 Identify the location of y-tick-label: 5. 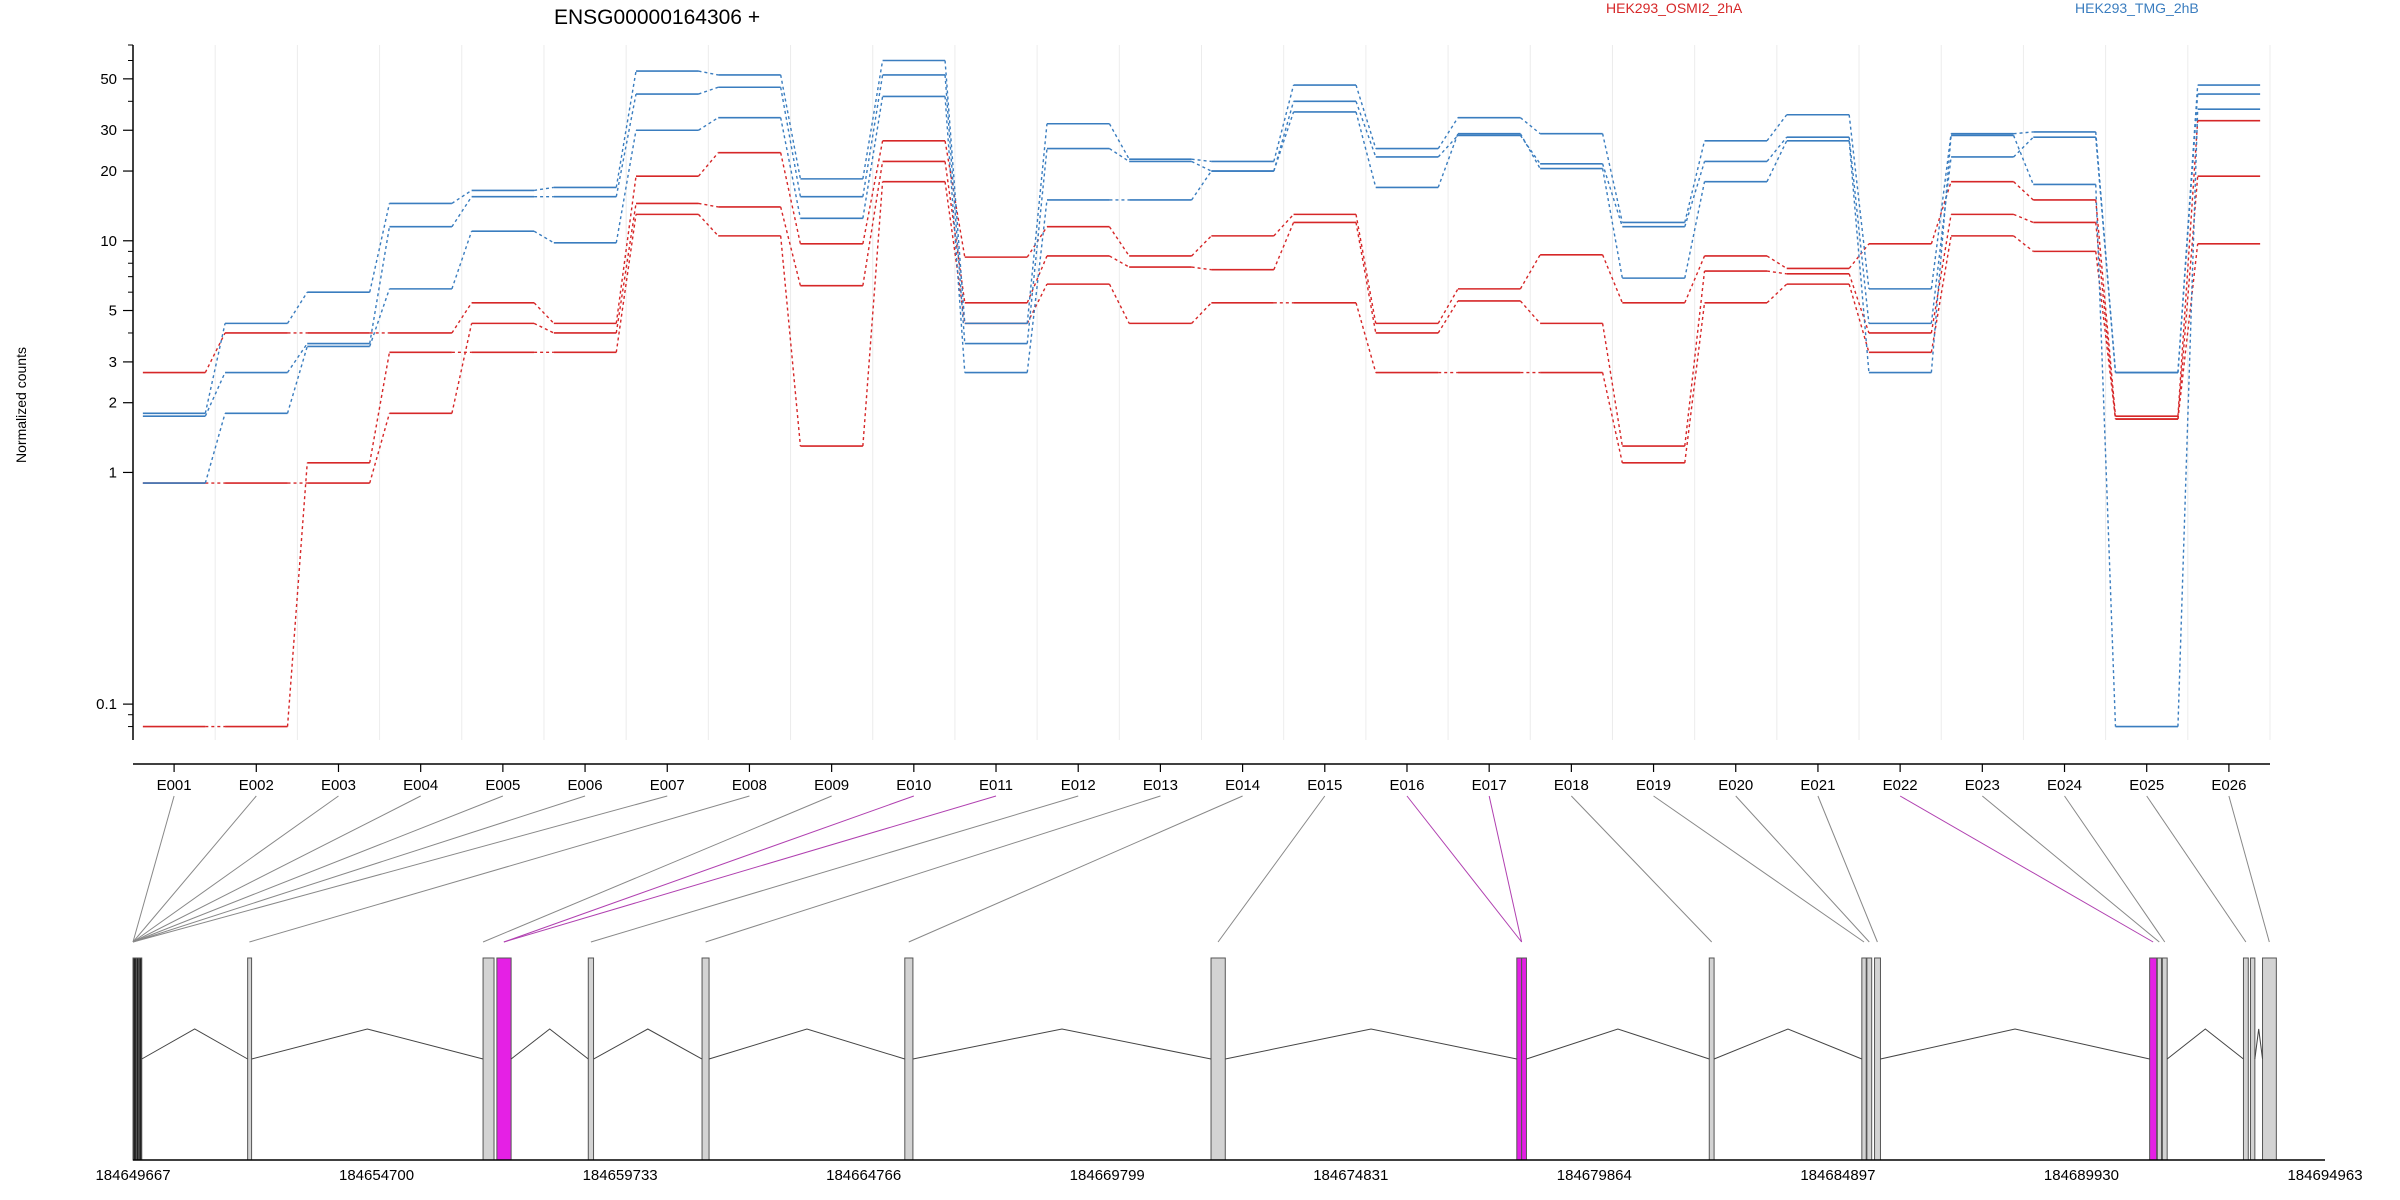
(113, 311).